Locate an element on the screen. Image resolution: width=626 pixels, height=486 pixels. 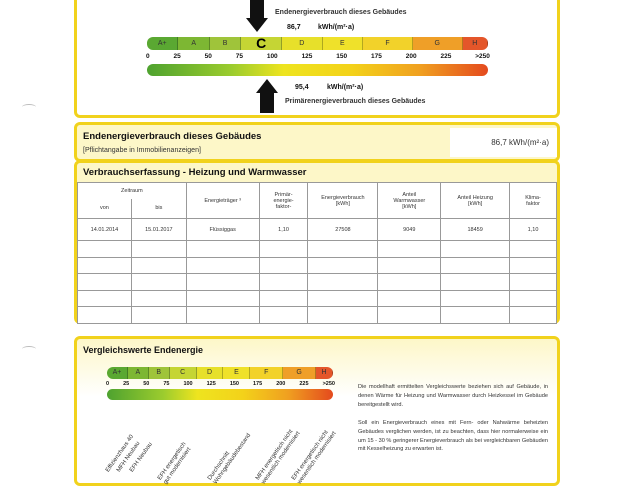
scale-tick: 150 is located at coordinates (342, 56).